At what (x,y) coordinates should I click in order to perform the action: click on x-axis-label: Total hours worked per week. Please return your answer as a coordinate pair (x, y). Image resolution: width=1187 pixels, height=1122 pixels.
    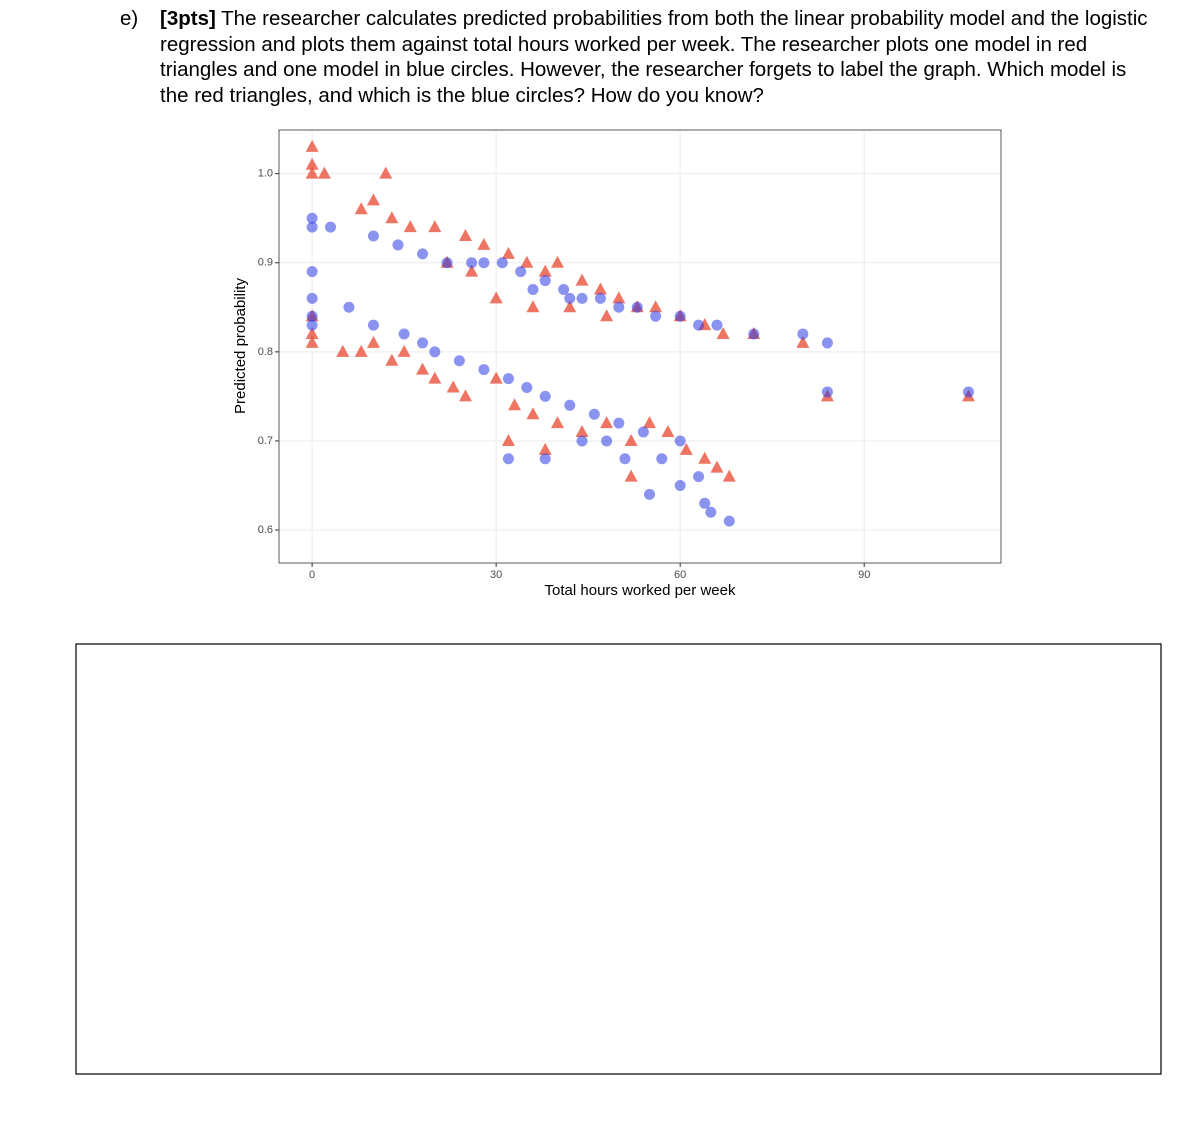
    Looking at the image, I should click on (640, 590).